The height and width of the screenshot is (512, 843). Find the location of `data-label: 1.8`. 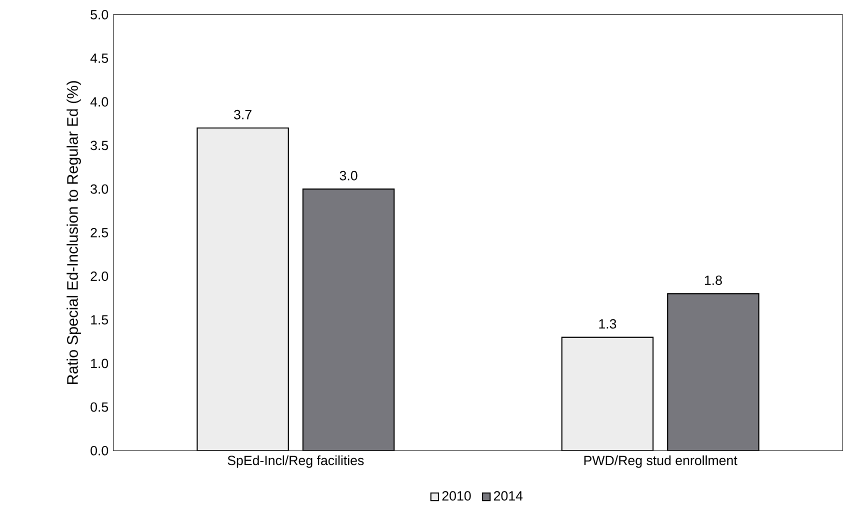

data-label: 1.8 is located at coordinates (713, 280).